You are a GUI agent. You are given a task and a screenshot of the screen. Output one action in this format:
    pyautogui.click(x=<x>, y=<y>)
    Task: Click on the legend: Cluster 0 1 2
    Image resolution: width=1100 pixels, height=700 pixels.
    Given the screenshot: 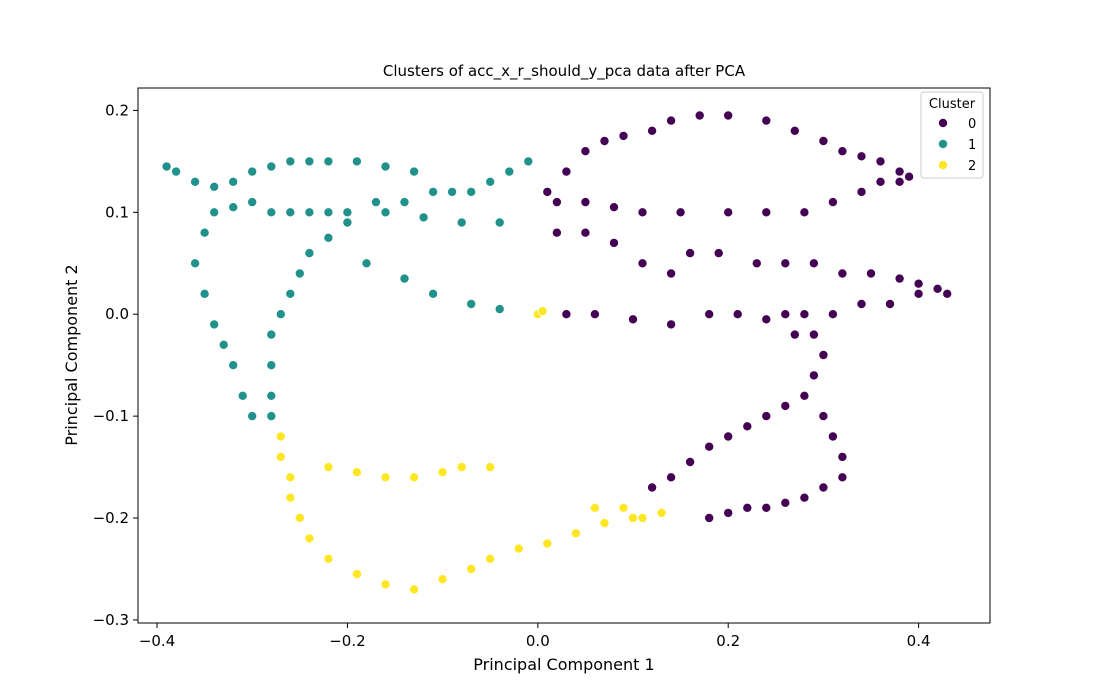 What is the action you would take?
    pyautogui.click(x=952, y=135)
    